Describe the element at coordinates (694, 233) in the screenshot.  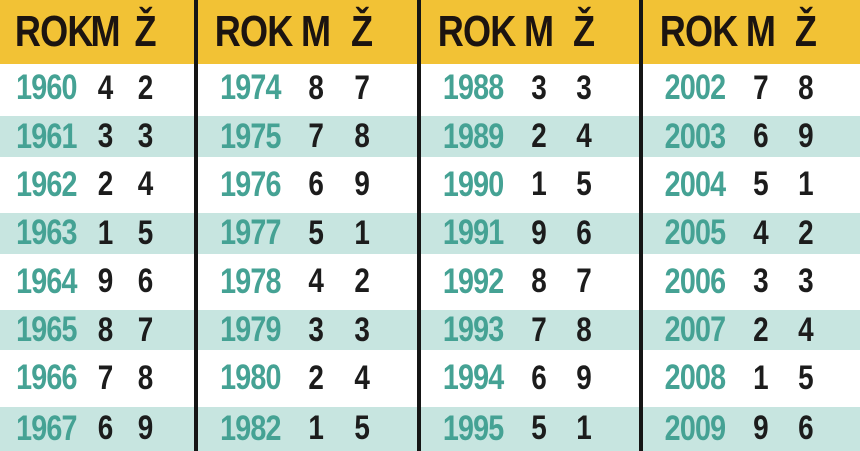
I see `year-cell: 2005` at that location.